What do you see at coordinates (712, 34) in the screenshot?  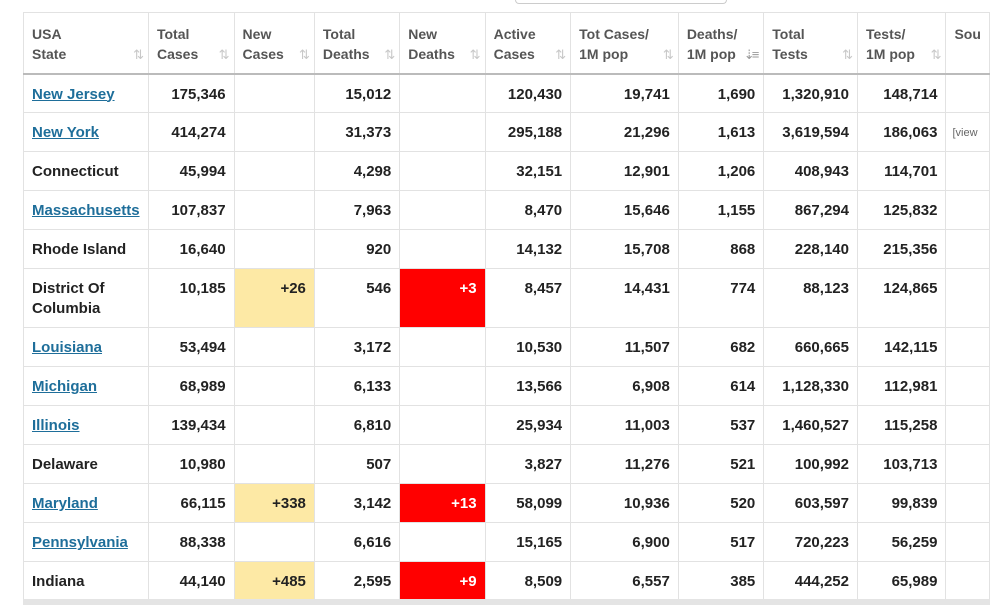 I see `column-header-label-line1: Deaths/` at bounding box center [712, 34].